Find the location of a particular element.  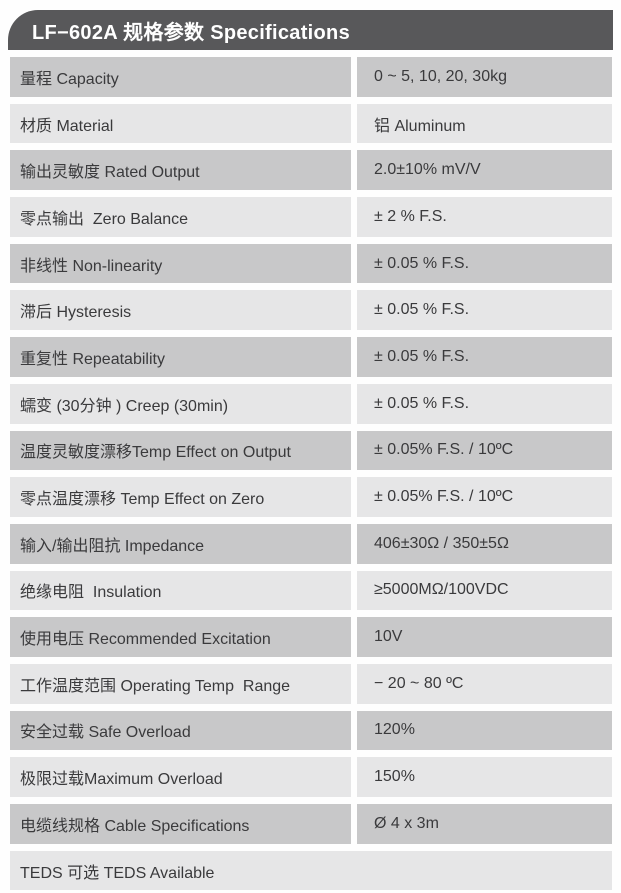

spec-label: TEDS 可选 TEDS Available is located at coordinates (311, 870).